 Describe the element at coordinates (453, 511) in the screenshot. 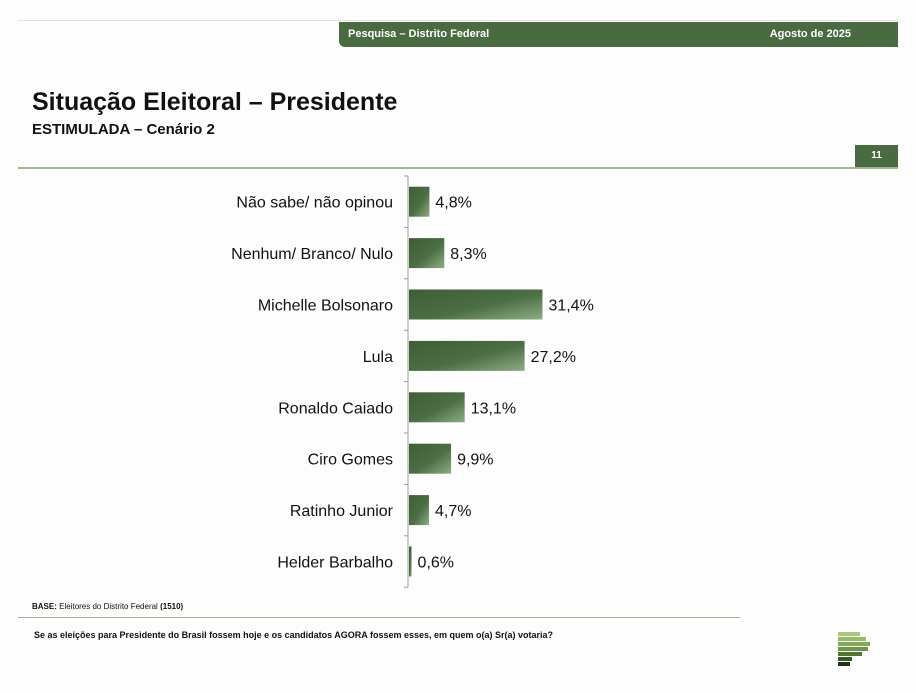

I see `bar-value-label: 4,7%` at that location.